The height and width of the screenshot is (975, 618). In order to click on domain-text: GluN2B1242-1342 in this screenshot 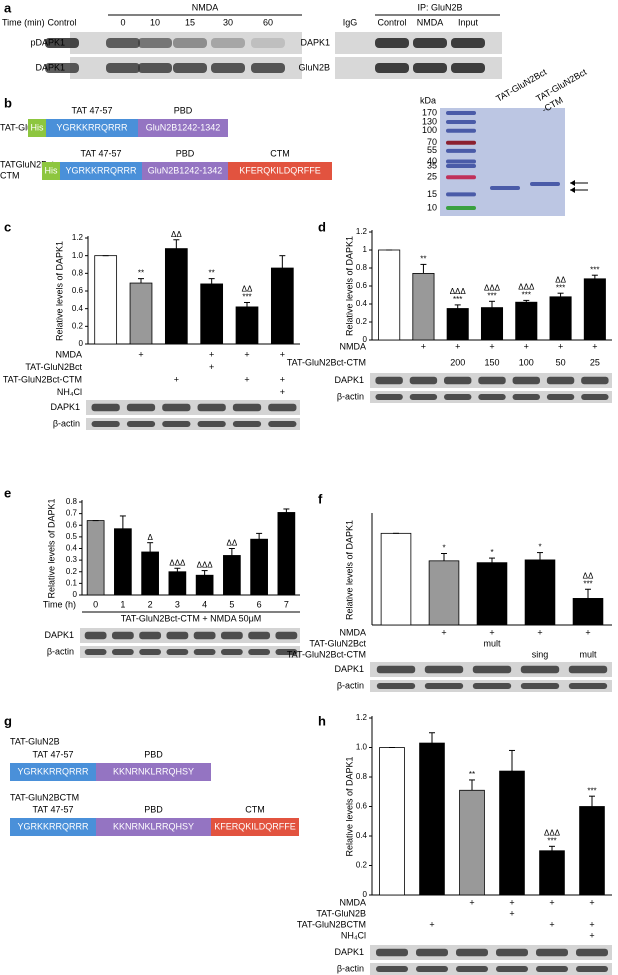, I will do `click(185, 170)`.